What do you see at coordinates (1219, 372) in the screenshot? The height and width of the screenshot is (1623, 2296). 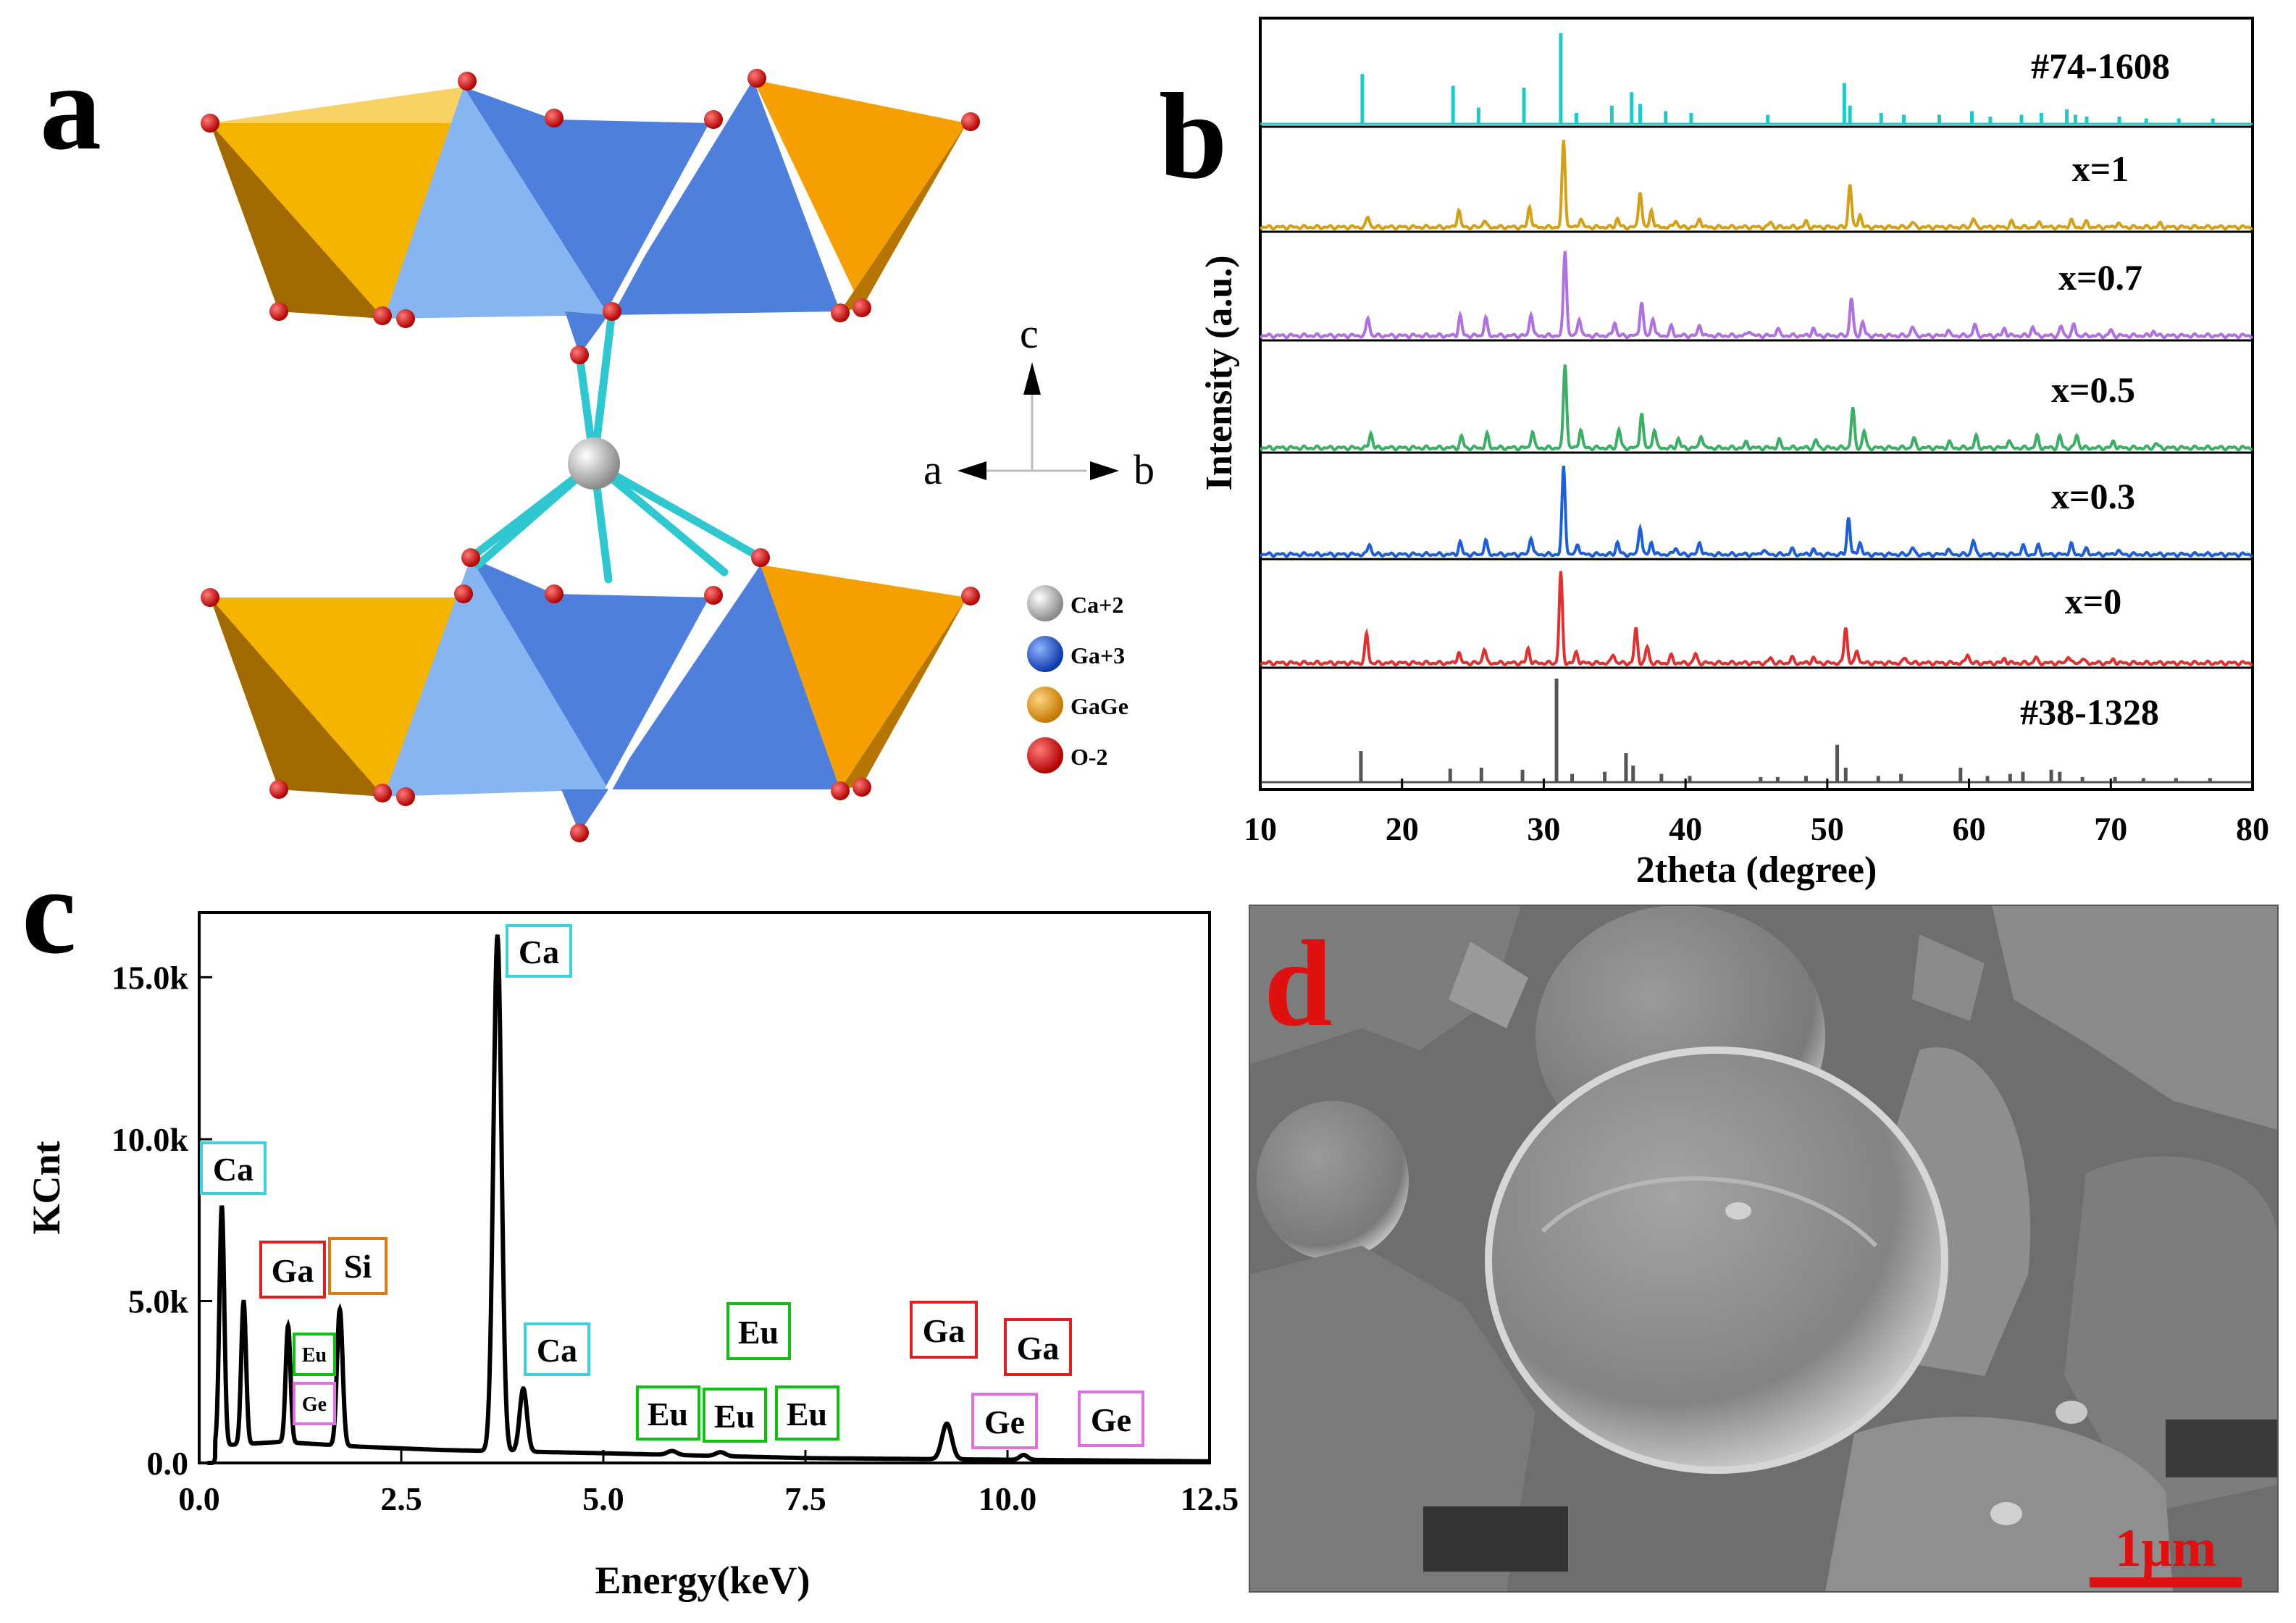 I see `xrd-y-axis-title: Intensity (a.u.)` at bounding box center [1219, 372].